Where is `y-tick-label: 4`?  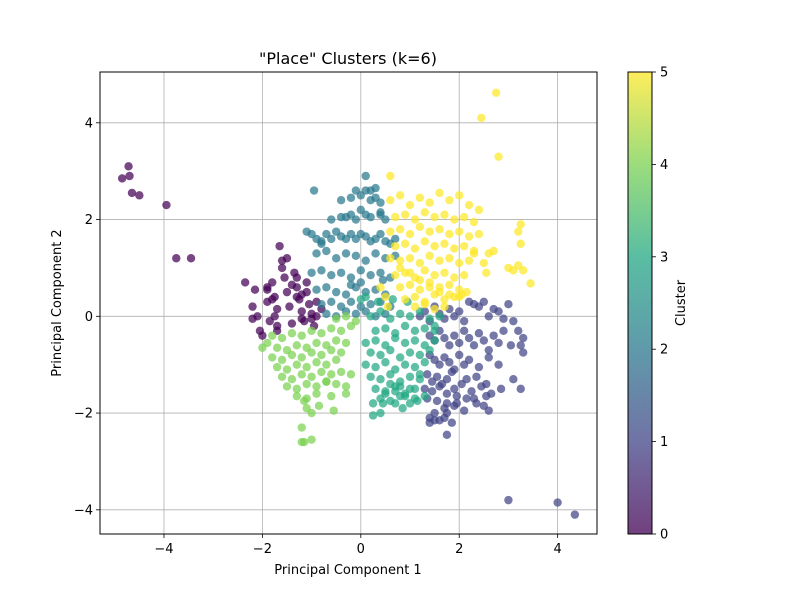
y-tick-label: 4 is located at coordinates (89, 123).